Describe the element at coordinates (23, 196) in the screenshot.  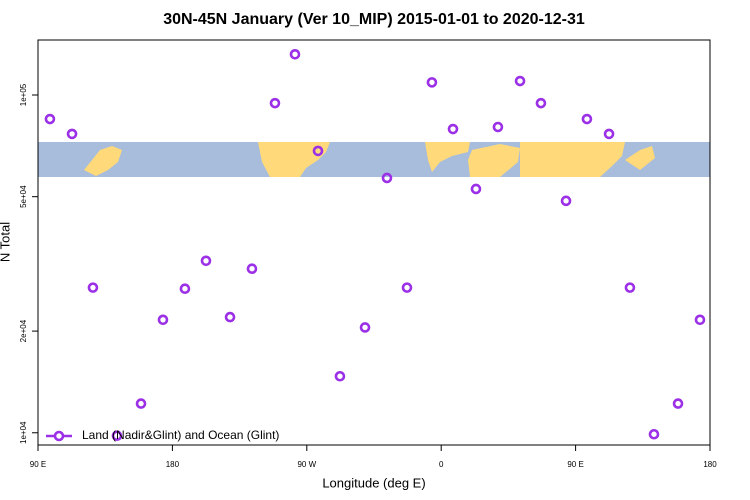
I see `y-tick-label: 5e+04` at that location.